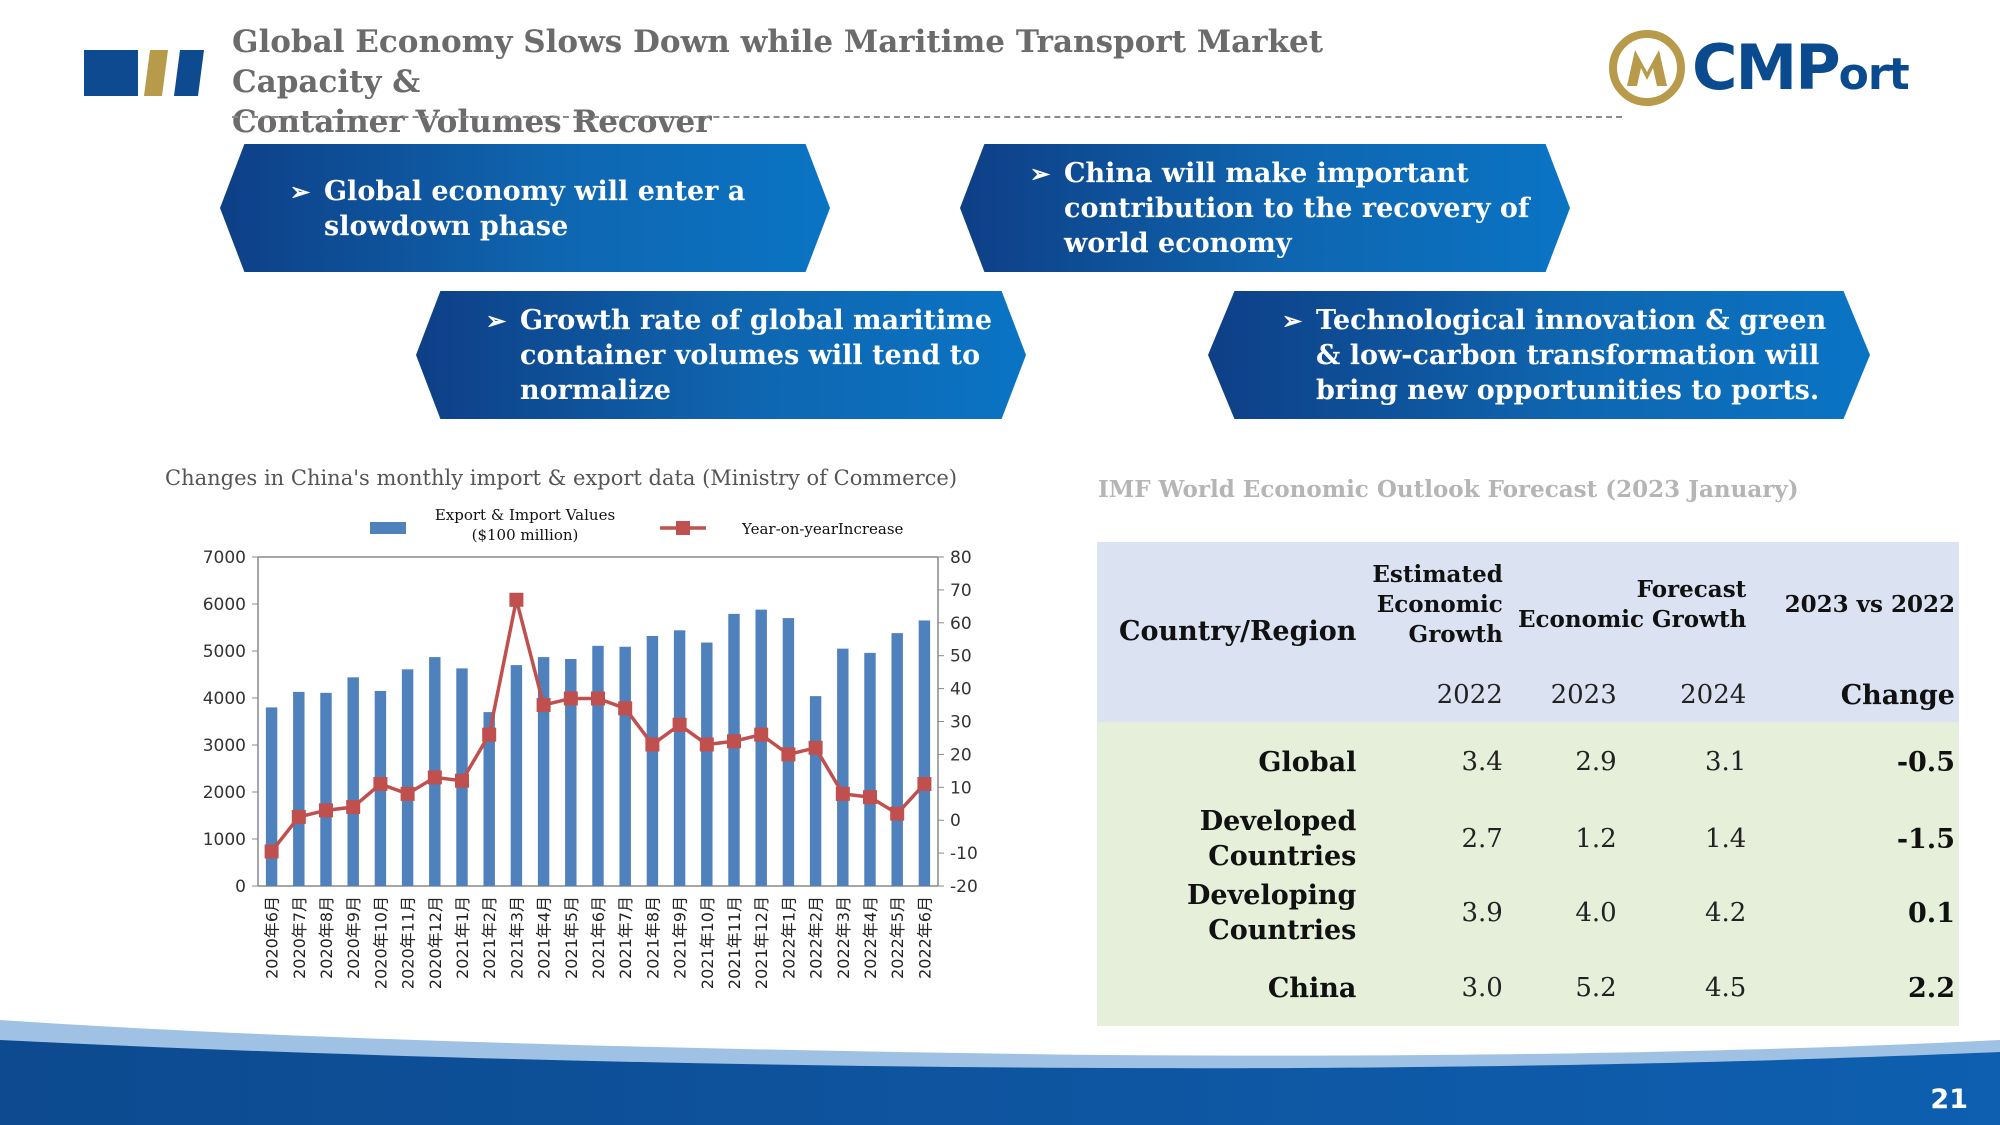 Image resolution: width=2000 pixels, height=1125 pixels. Describe the element at coordinates (1571, 320) in the screenshot. I see `banner-line: Technological innovation & green` at that location.